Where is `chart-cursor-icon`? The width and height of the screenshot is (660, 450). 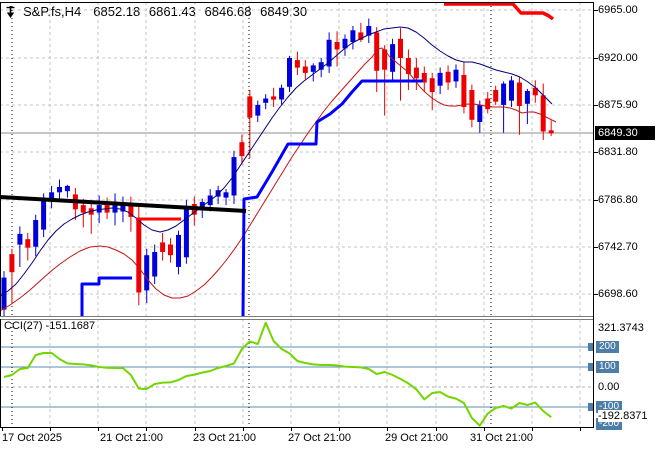 chart-cursor-icon is located at coordinates (10, 11).